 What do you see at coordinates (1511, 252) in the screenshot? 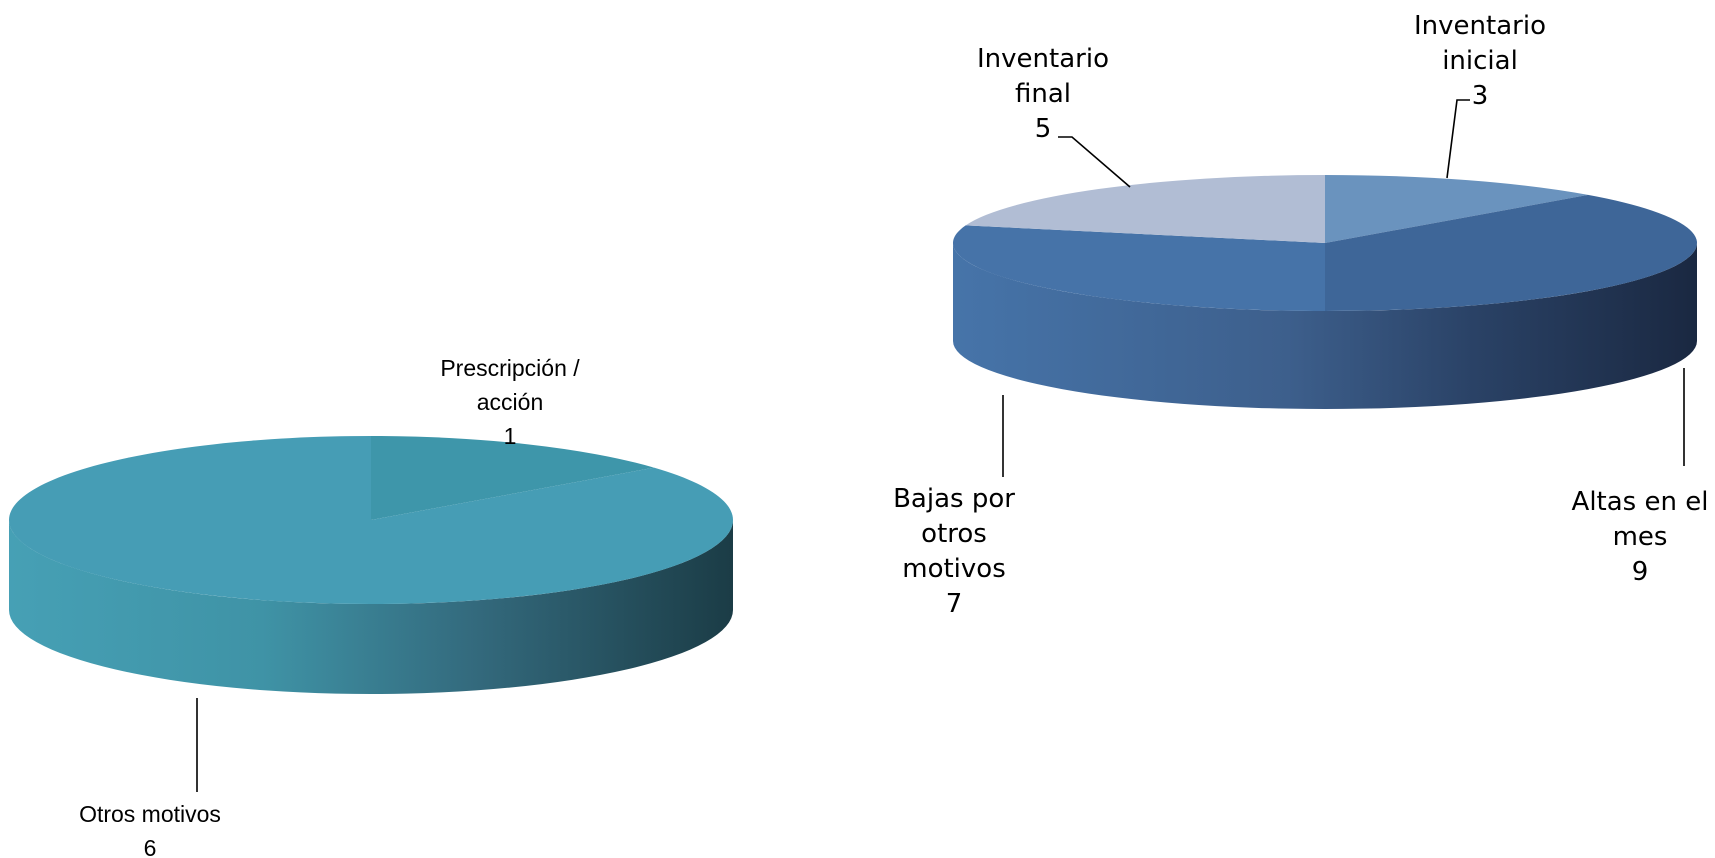
I see `pie-slice-altas-en-el-mes` at bounding box center [1511, 252].